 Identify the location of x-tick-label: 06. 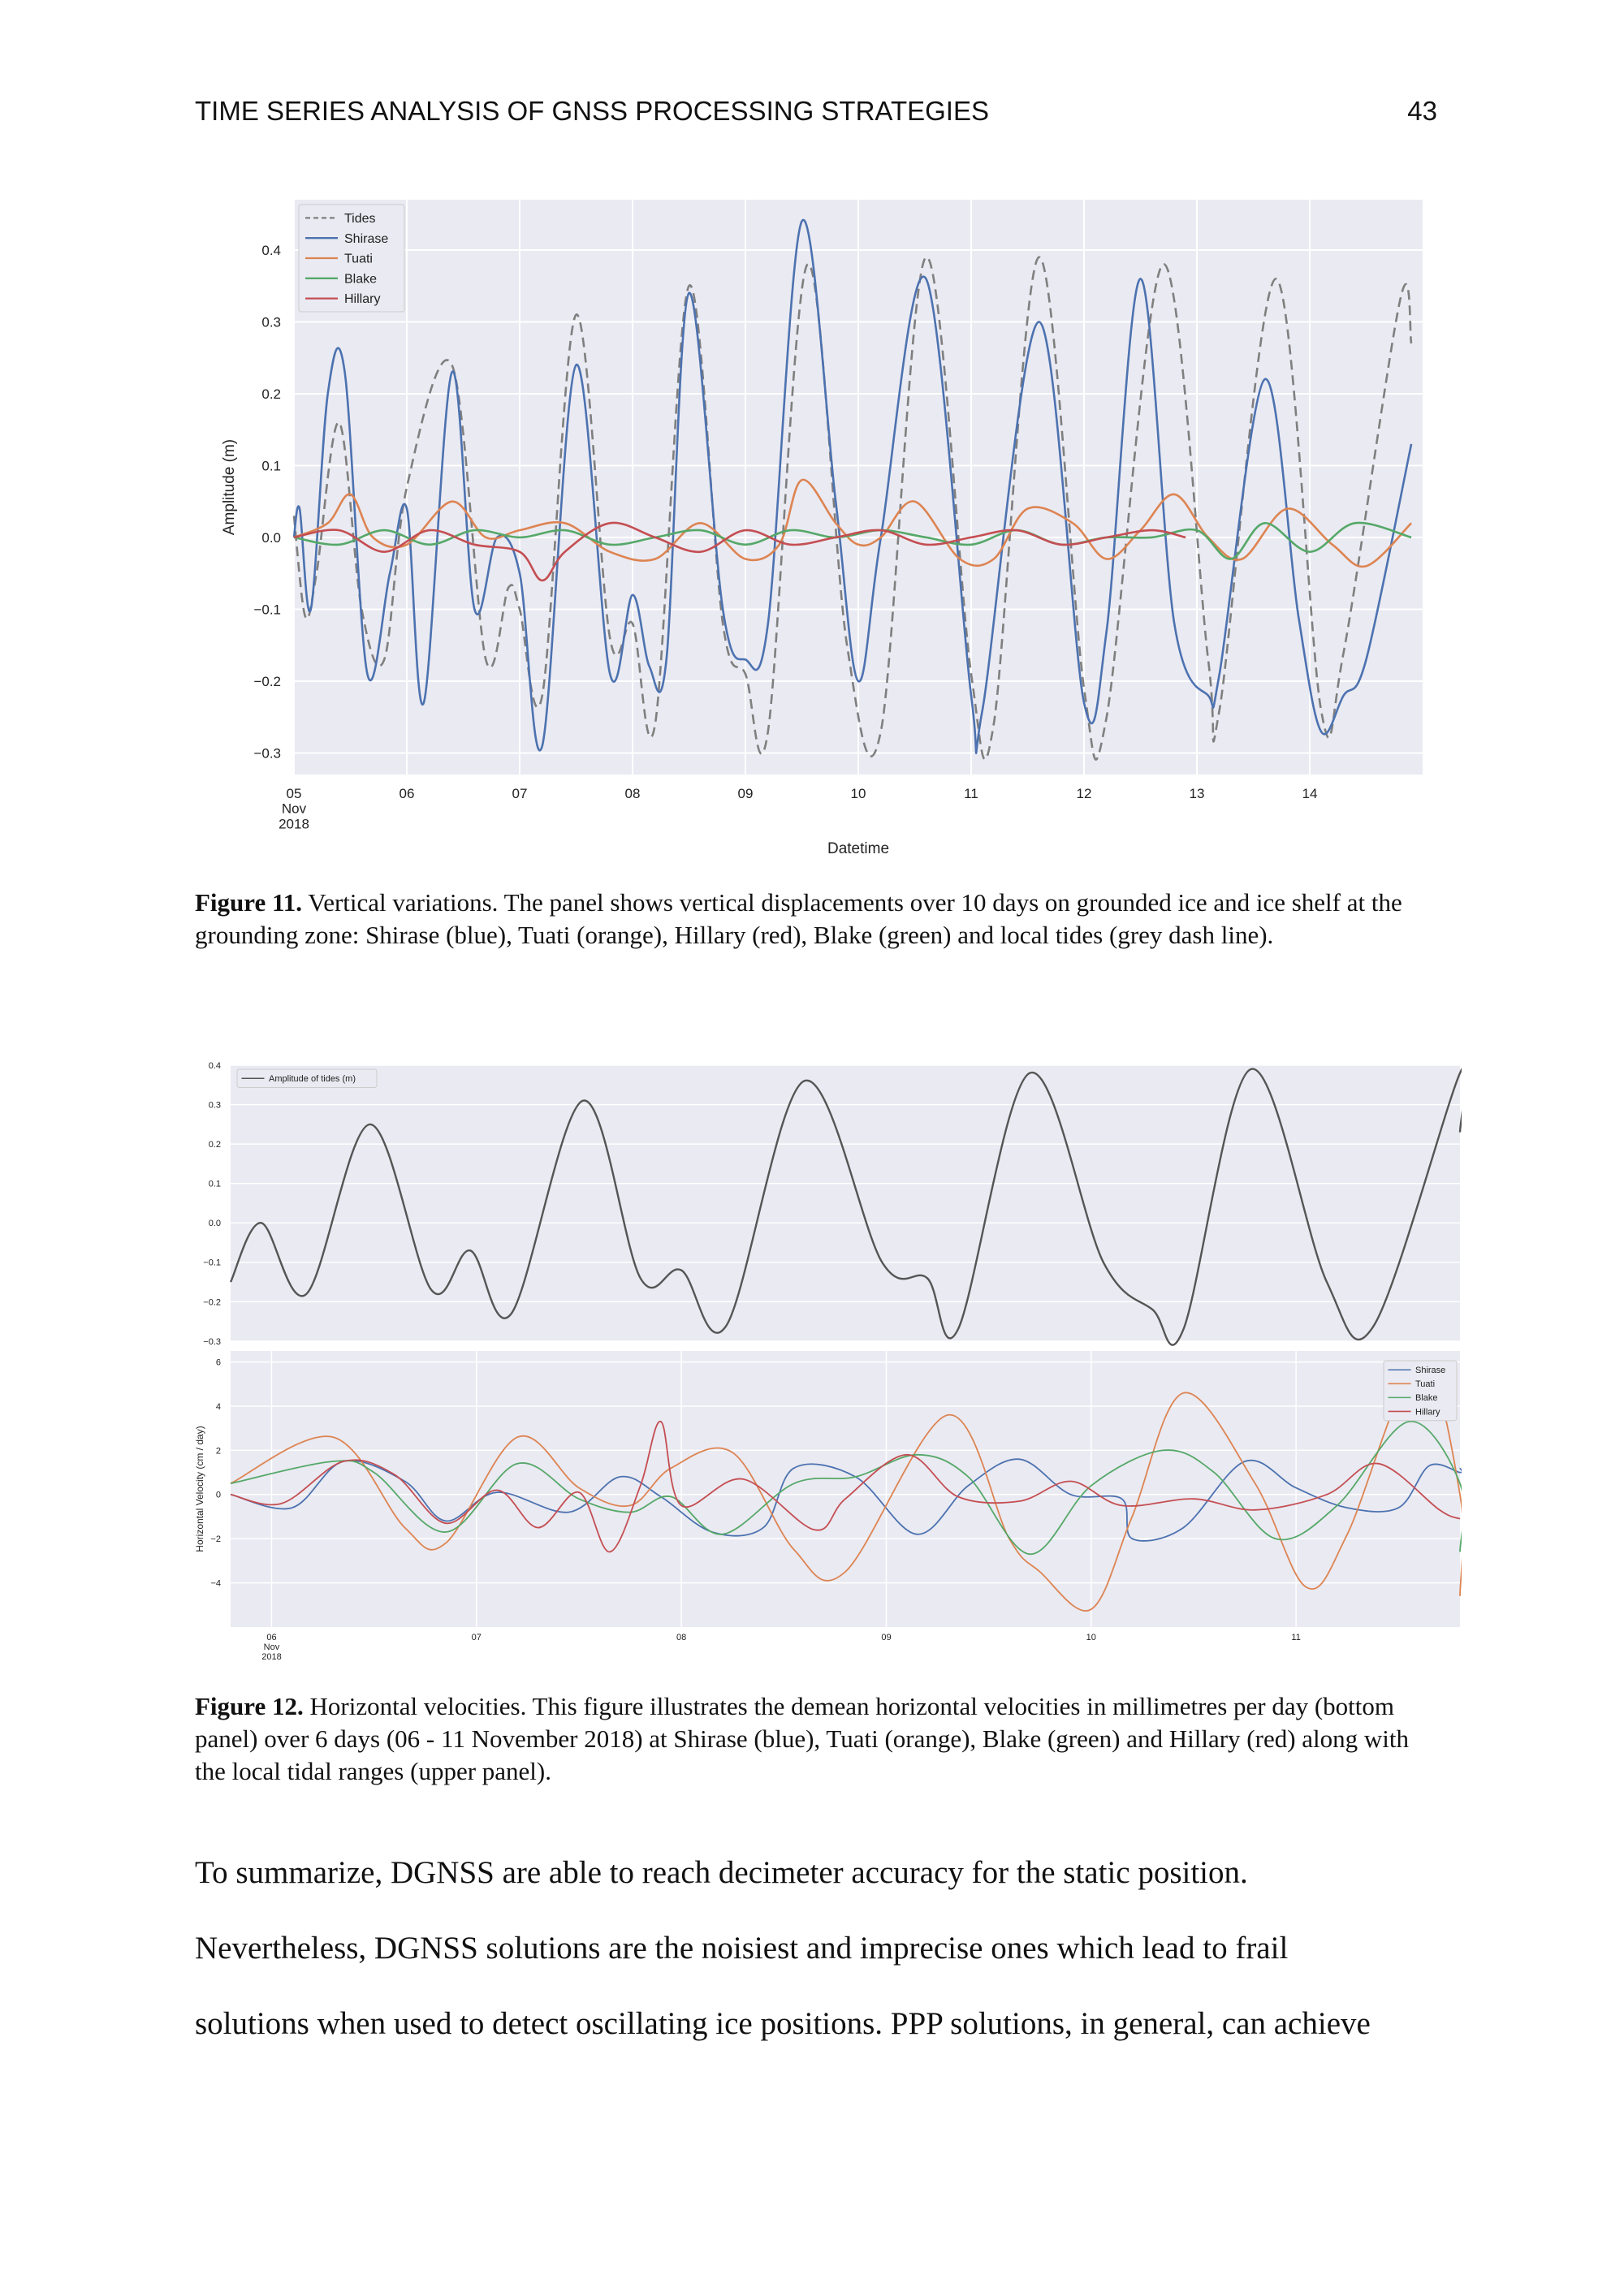
(408, 794).